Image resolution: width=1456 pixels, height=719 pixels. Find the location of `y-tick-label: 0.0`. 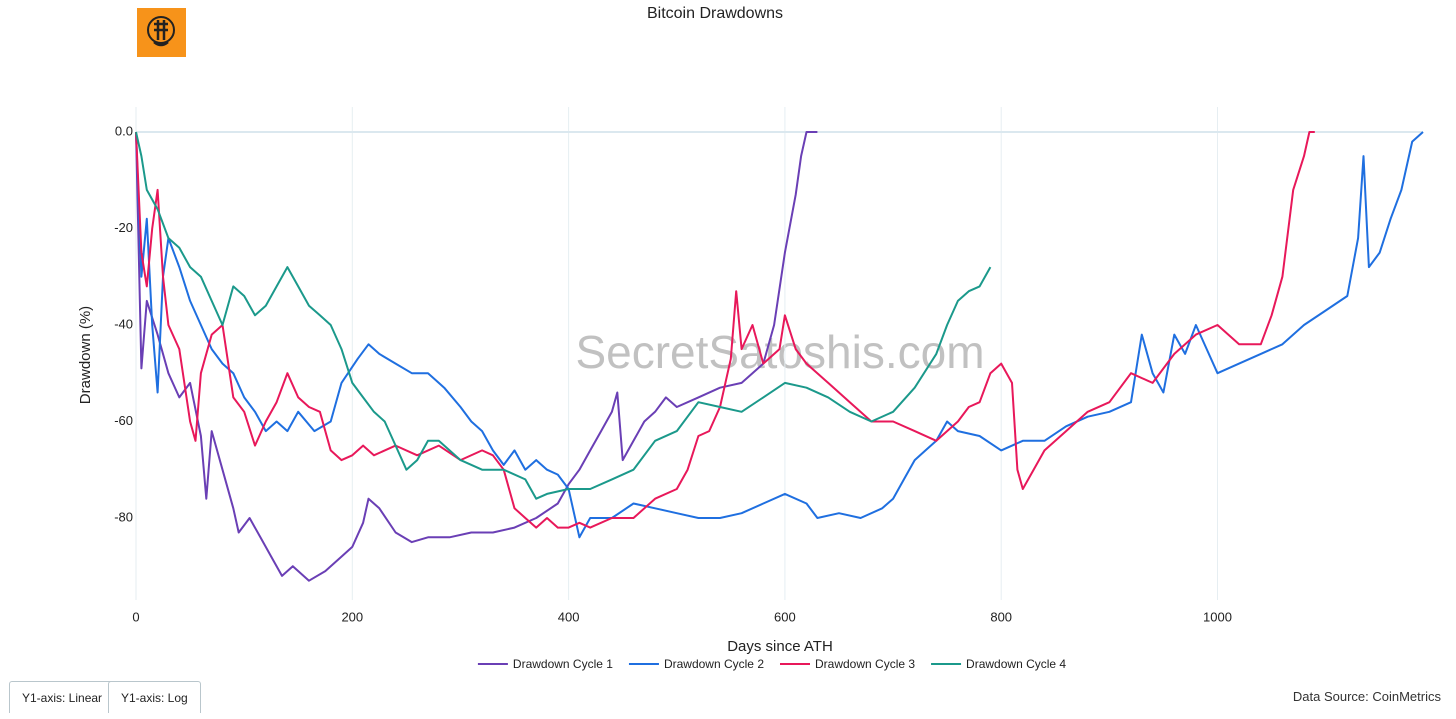

y-tick-label: 0.0 is located at coordinates (124, 130).